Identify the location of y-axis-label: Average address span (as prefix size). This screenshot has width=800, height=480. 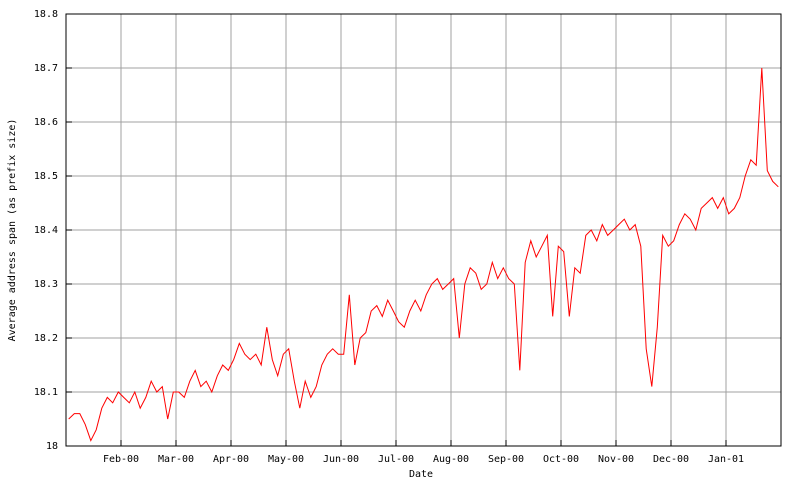
(12, 230).